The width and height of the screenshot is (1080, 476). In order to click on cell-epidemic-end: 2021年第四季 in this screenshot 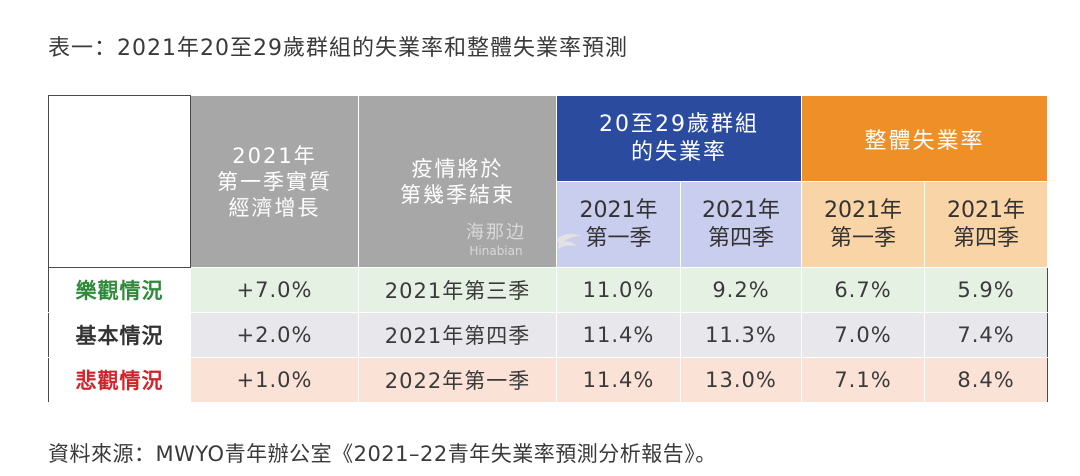, I will do `click(457, 335)`.